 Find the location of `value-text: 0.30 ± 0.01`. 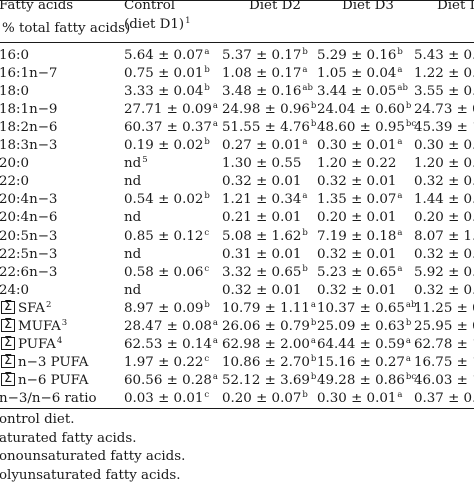

value-text: 0.30 ± 0.01 is located at coordinates (357, 398).